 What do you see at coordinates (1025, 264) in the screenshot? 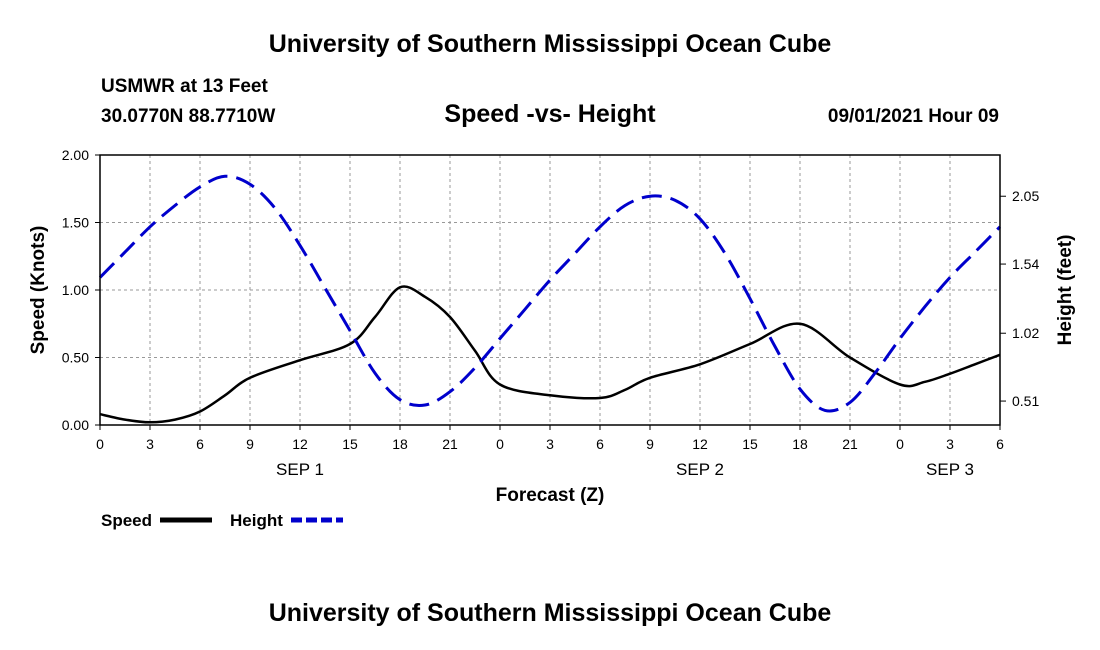
I see `y2-tick-label: 1.54` at bounding box center [1025, 264].